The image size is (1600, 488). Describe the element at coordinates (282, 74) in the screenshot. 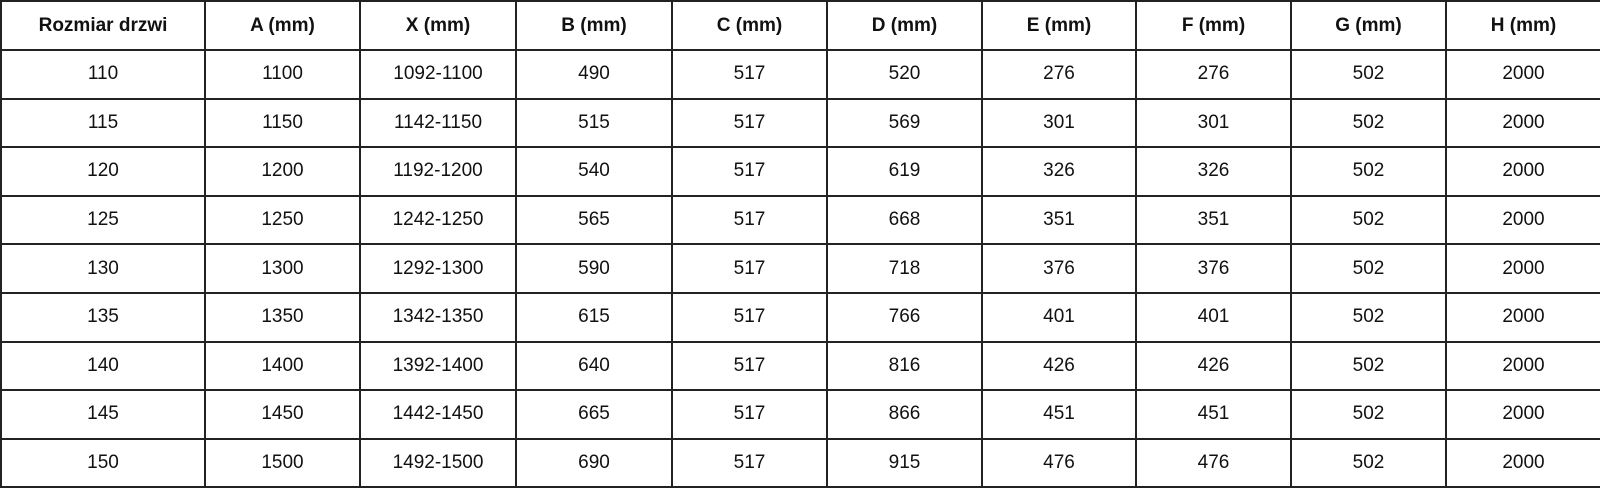

I see `table-cell: 1100` at that location.